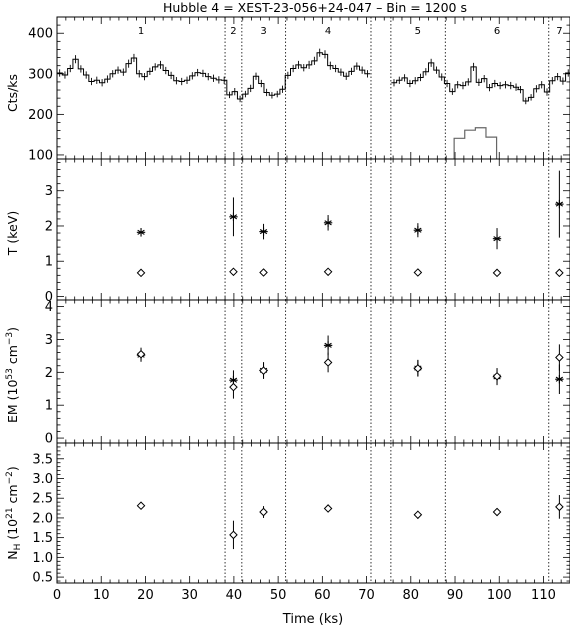  Describe the element at coordinates (42, 479) in the screenshot. I see `y-tick-label: 3.0` at that location.